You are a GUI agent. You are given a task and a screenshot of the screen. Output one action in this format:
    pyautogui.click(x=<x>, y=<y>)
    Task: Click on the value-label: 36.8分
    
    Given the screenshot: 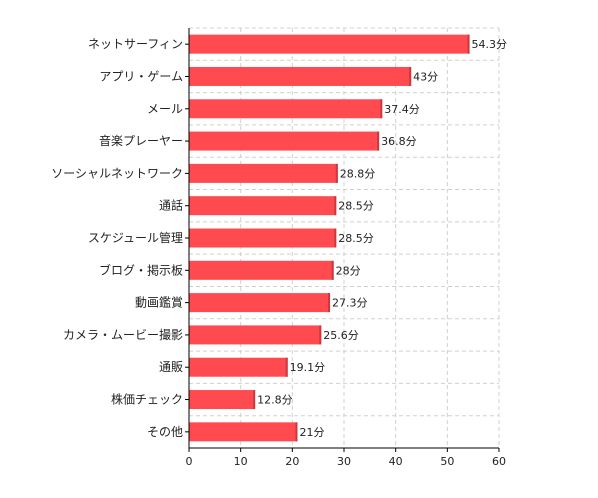 What is the action you would take?
    pyautogui.click(x=399, y=141)
    